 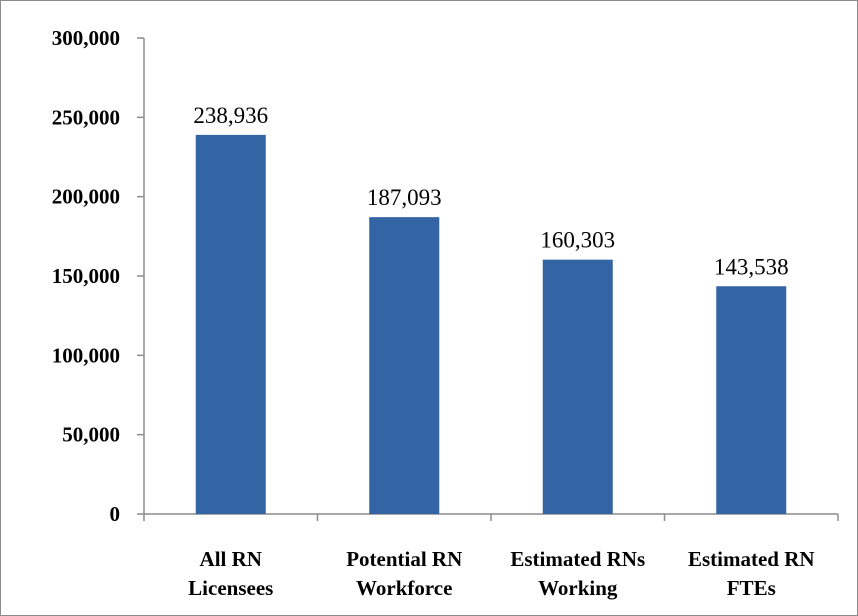 I want to click on x-tick-label: Potential RN Workforce, so click(x=404, y=573).